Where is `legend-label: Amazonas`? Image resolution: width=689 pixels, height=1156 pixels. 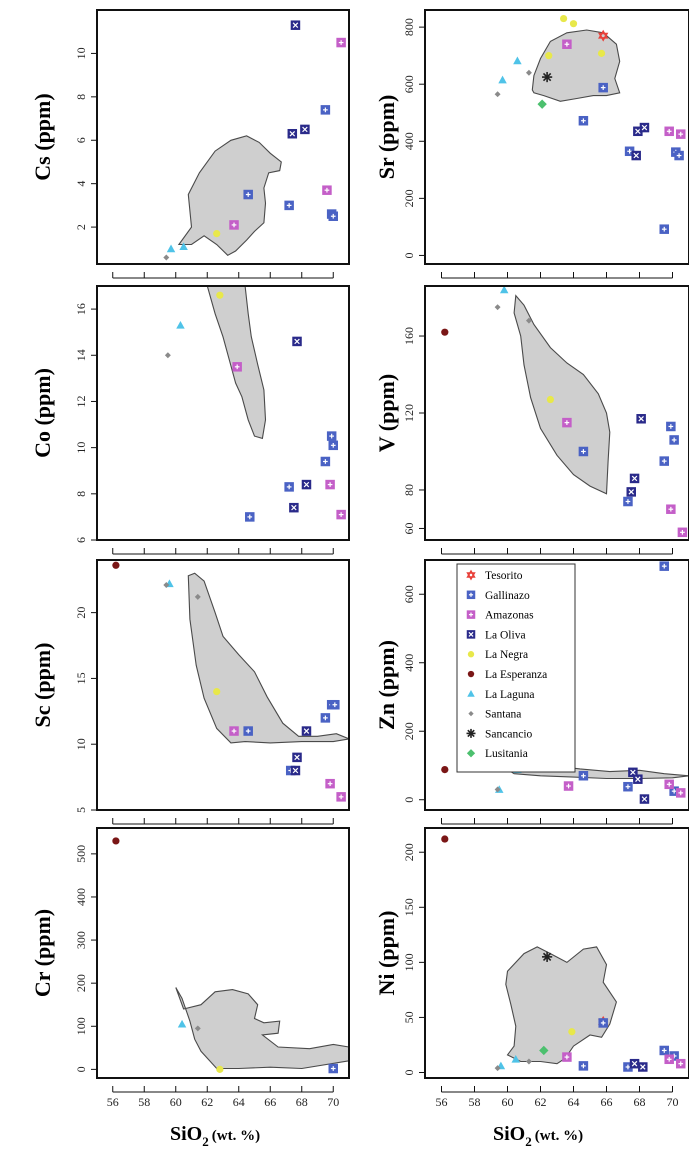
legend-label: Amazonas is located at coordinates (509, 616).